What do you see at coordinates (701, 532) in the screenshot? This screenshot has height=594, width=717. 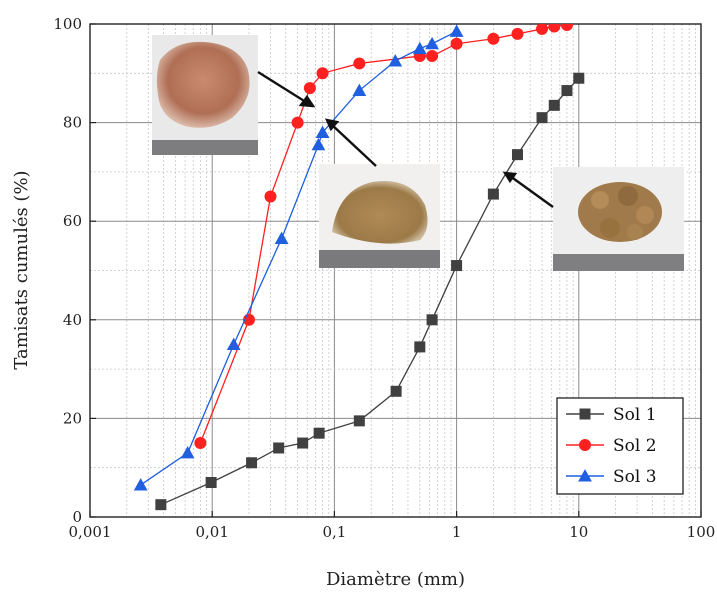 I see `x-tick-label: 100` at bounding box center [701, 532].